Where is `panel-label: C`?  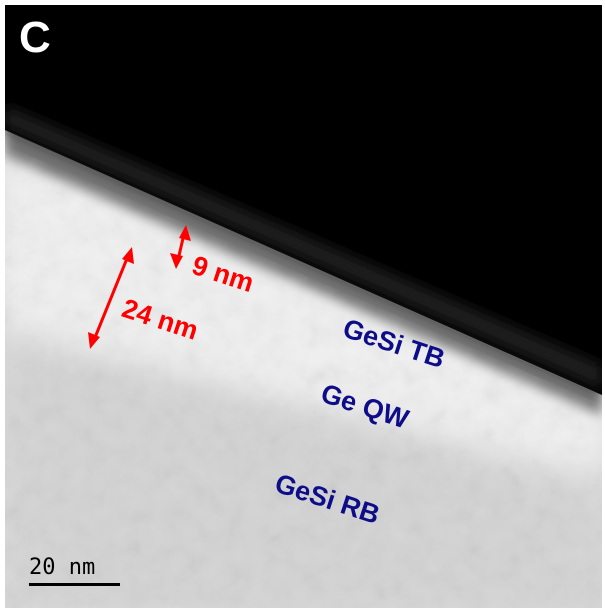 panel-label: C is located at coordinates (35, 37).